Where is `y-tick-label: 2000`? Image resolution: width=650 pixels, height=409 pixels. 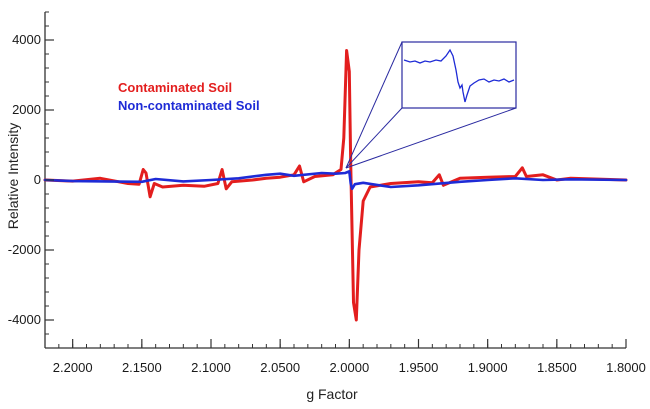
y-tick-label: 2000 is located at coordinates (26, 109).